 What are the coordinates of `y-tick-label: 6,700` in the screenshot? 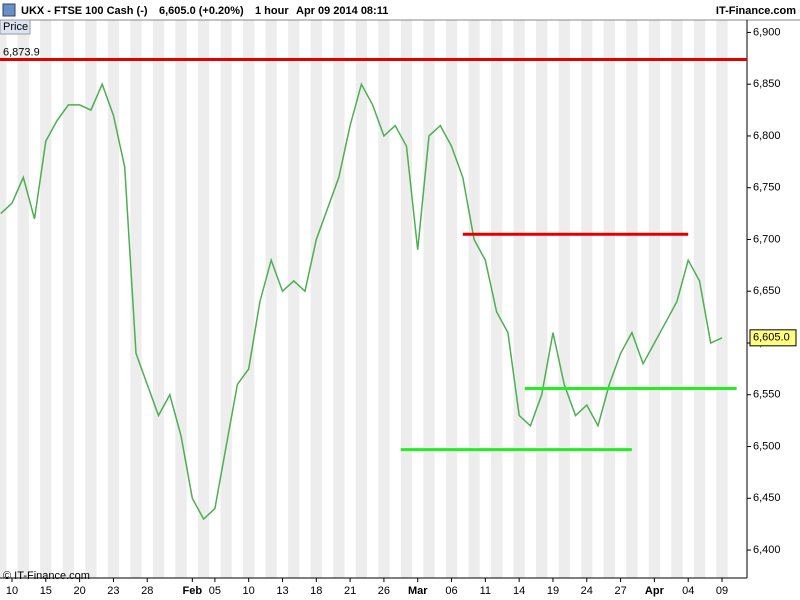 It's located at (767, 239).